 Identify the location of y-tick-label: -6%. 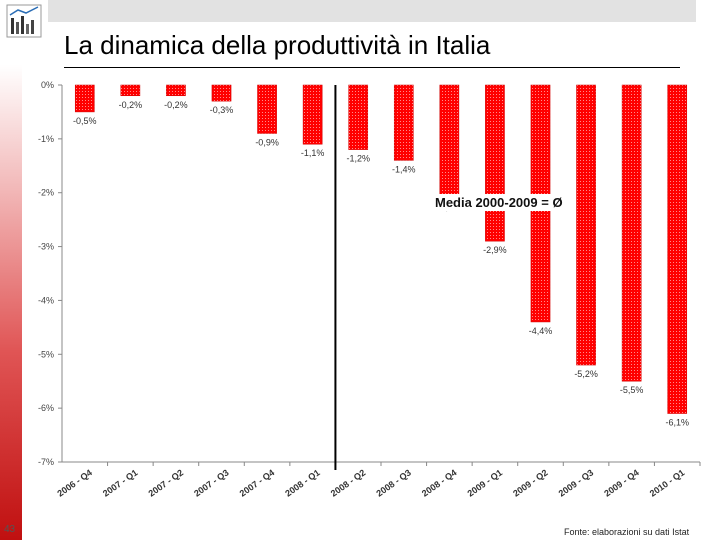
(46, 408).